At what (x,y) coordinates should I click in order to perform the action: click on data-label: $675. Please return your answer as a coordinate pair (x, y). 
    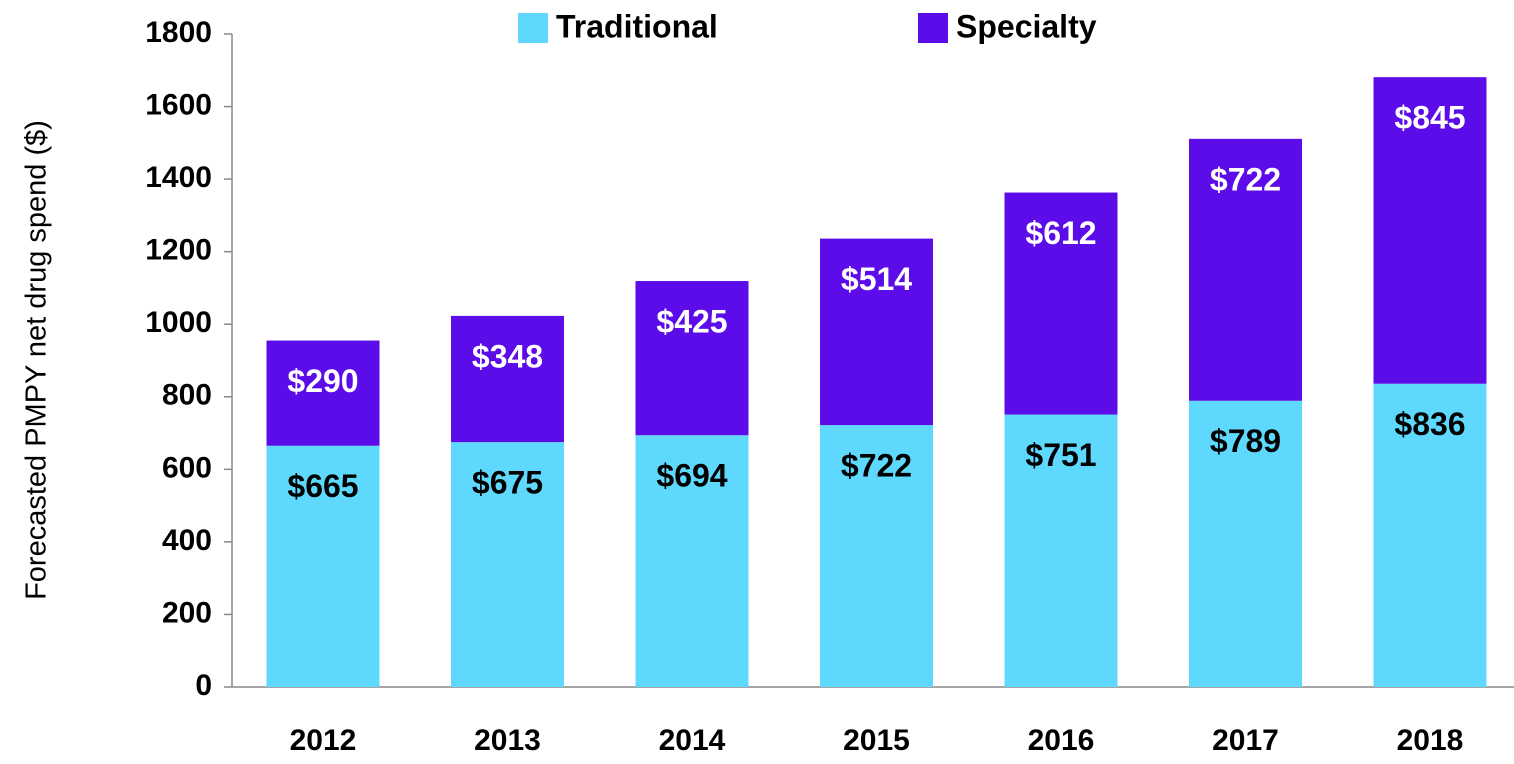
    Looking at the image, I should click on (507, 483).